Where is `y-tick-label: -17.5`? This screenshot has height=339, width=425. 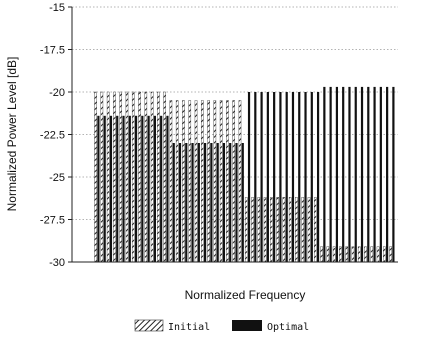 y-tick-label: -17.5 is located at coordinates (52, 51).